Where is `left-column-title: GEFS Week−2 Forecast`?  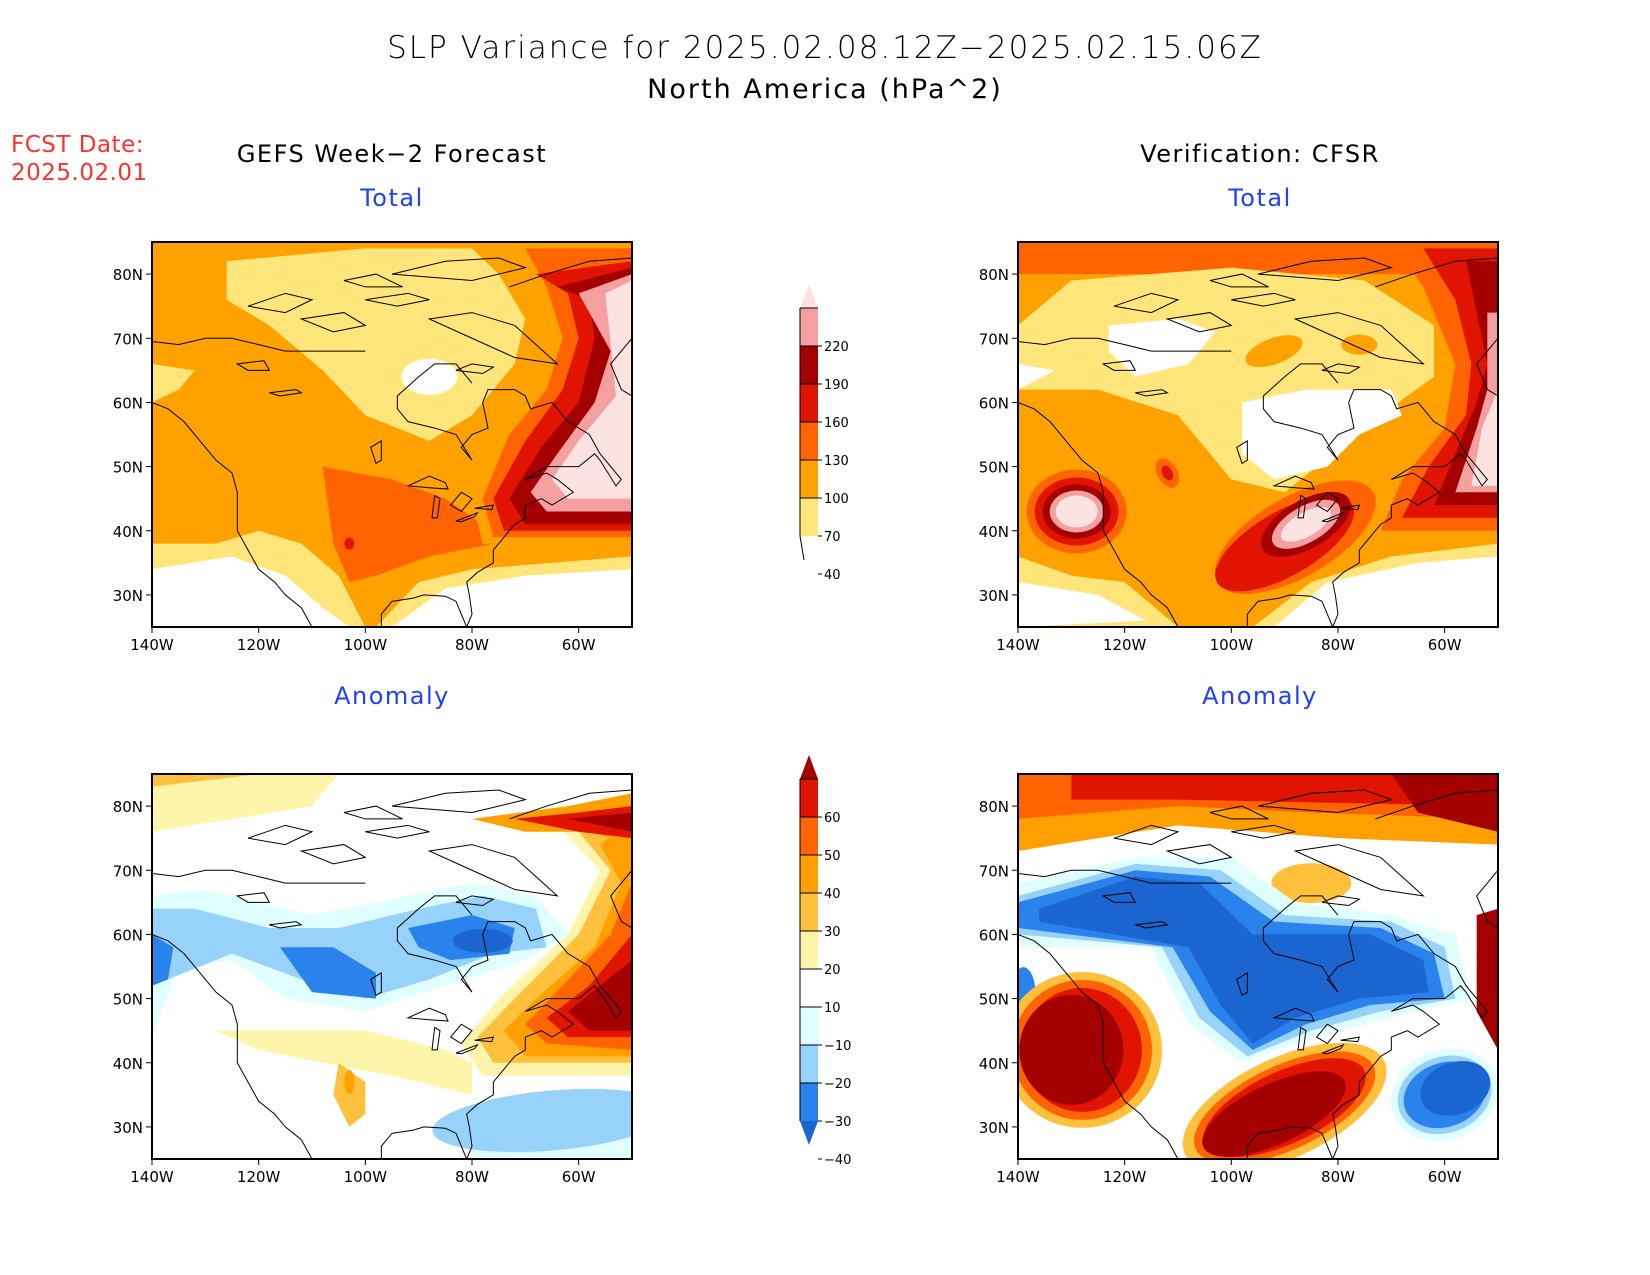 left-column-title: GEFS Week−2 Forecast is located at coordinates (392, 154).